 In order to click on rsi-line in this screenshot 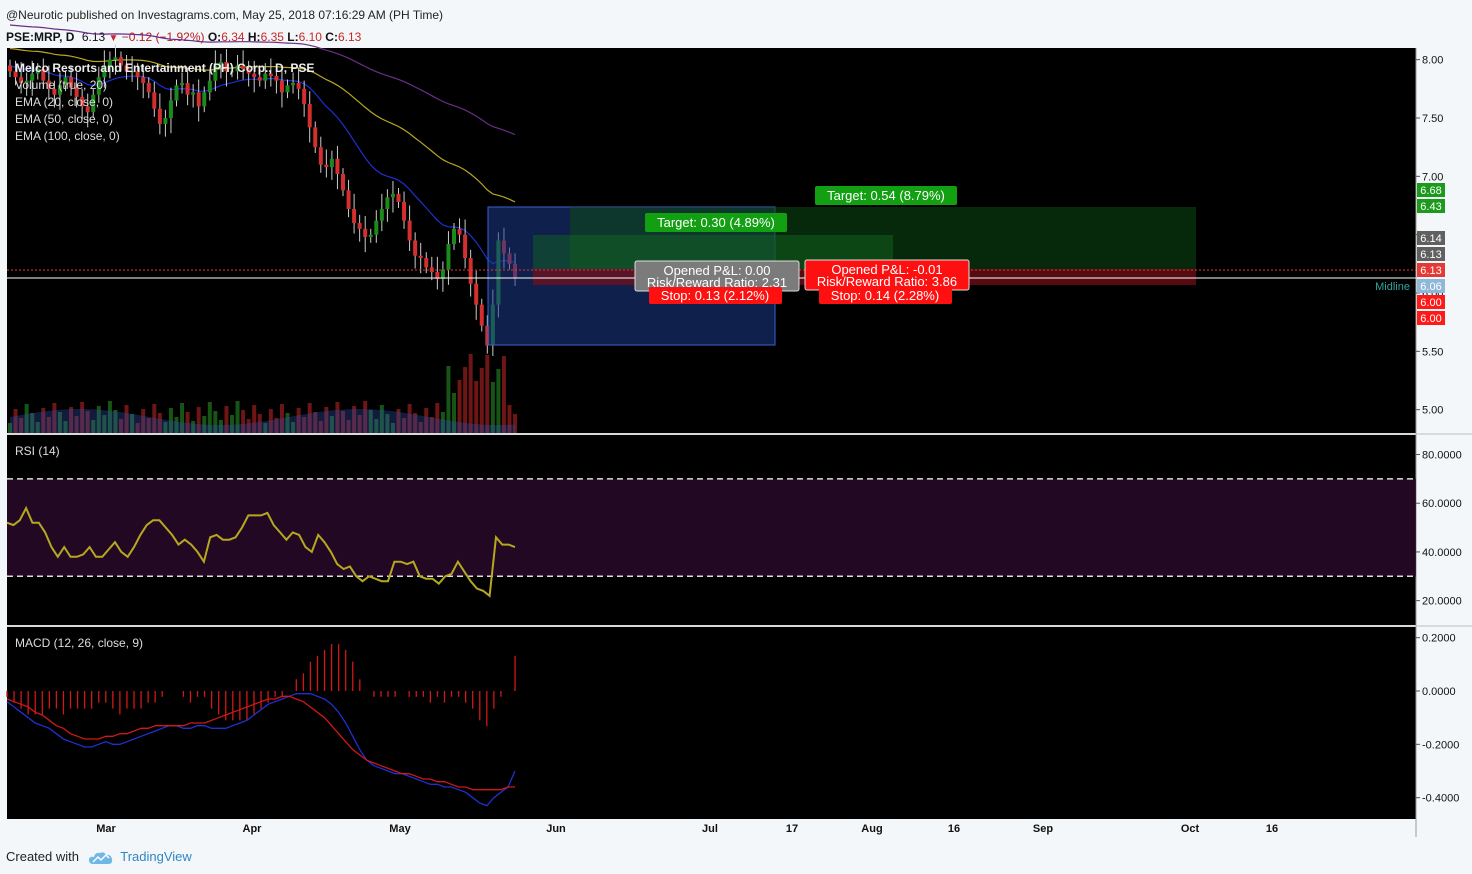, I will do `click(261, 551)`.